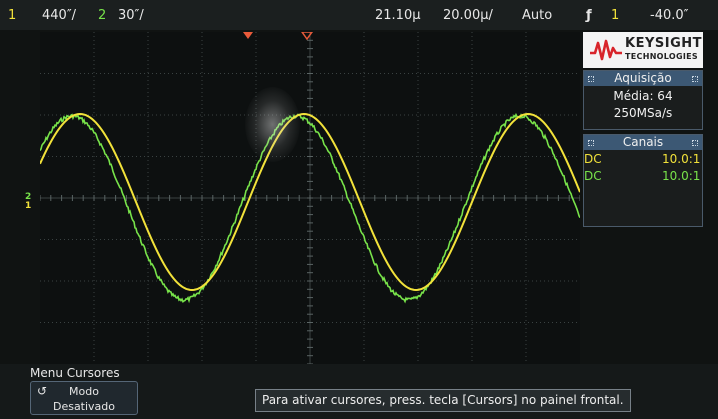 The image size is (718, 419). Describe the element at coordinates (606, 50) in the screenshot. I see `keysight-wave-icon` at that location.